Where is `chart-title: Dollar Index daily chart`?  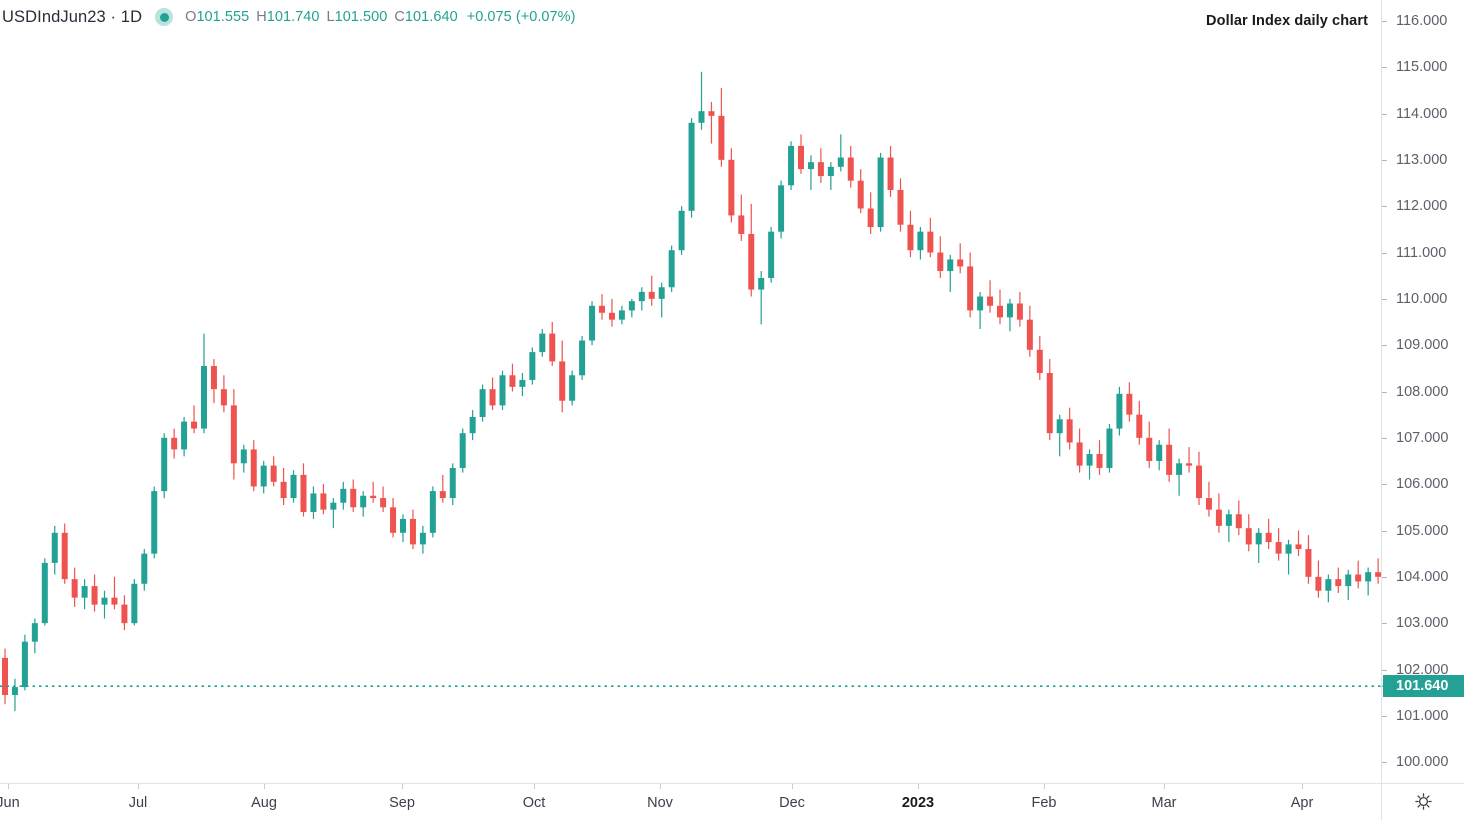
chart-title: Dollar Index daily chart is located at coordinates (1287, 21).